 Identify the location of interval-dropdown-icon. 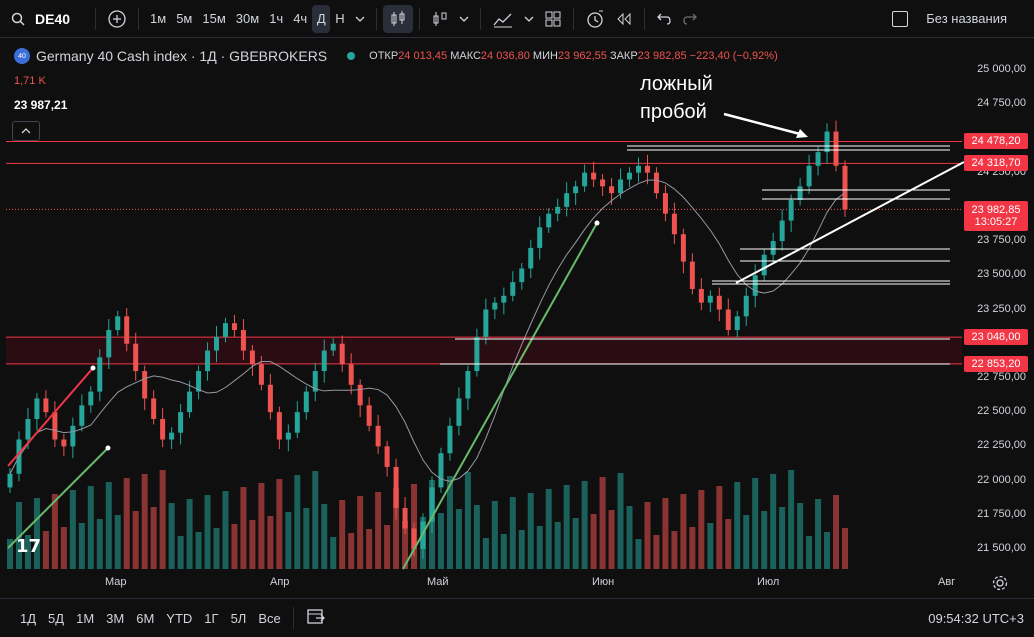
(360, 19).